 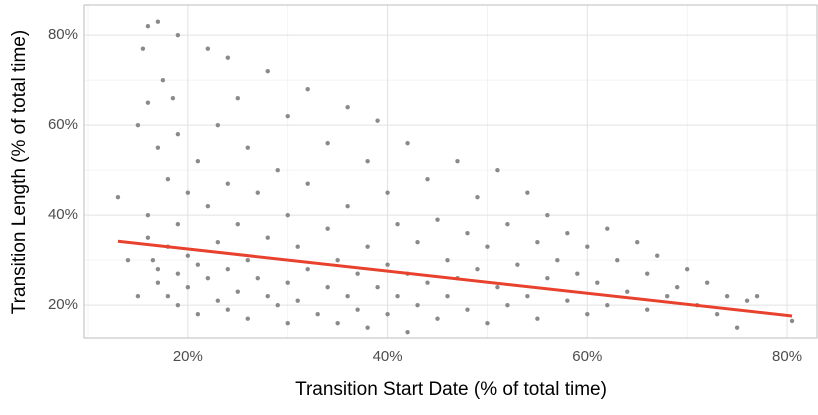 I want to click on y-tick-label: 80%, so click(x=63, y=34).